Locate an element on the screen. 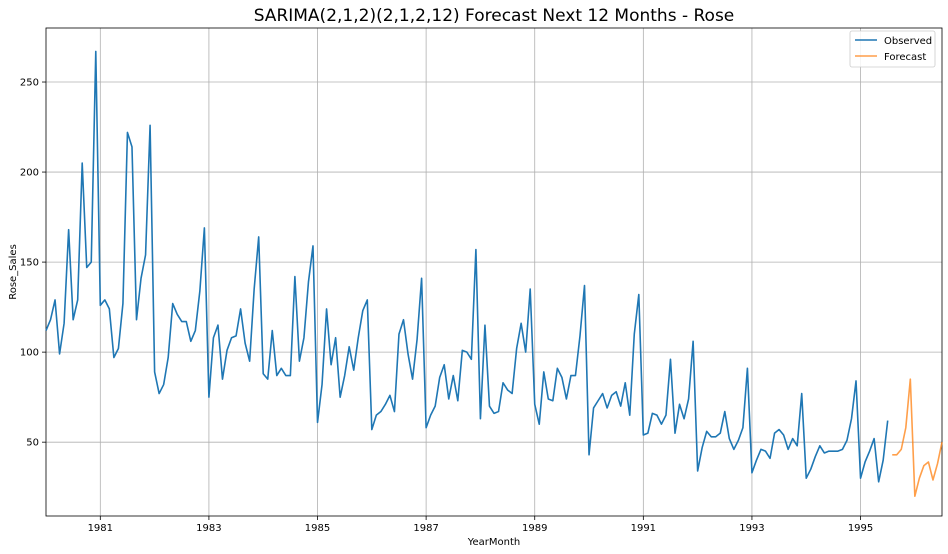 The height and width of the screenshot is (554, 948). y-tick-label: 200 is located at coordinates (29, 173).